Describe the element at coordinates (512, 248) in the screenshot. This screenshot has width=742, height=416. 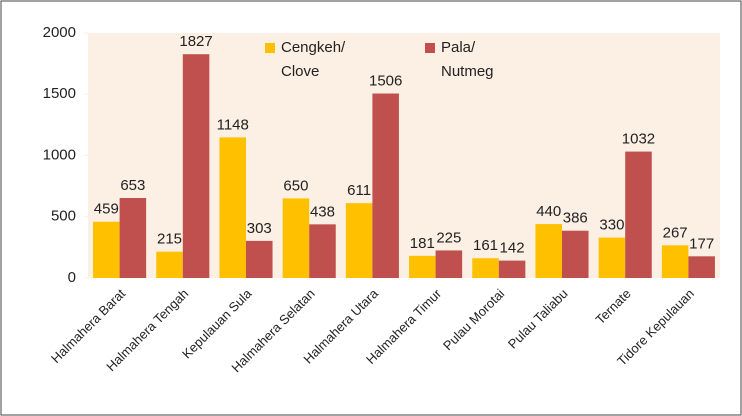
I see `data-label: 142` at that location.